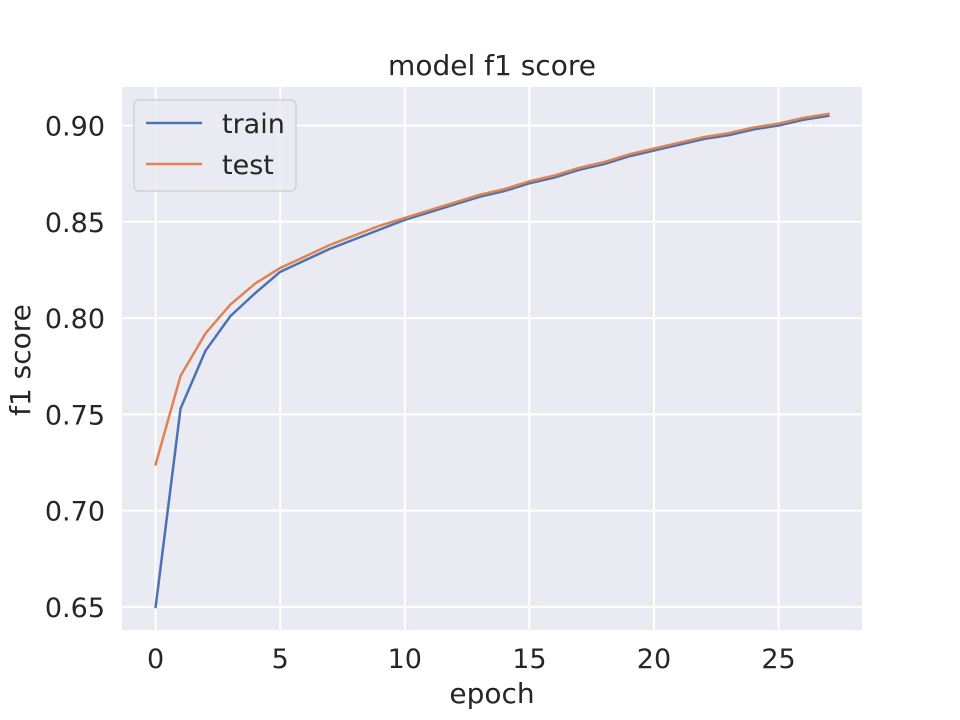  Describe the element at coordinates (215, 145) in the screenshot. I see `legend: train test` at that location.